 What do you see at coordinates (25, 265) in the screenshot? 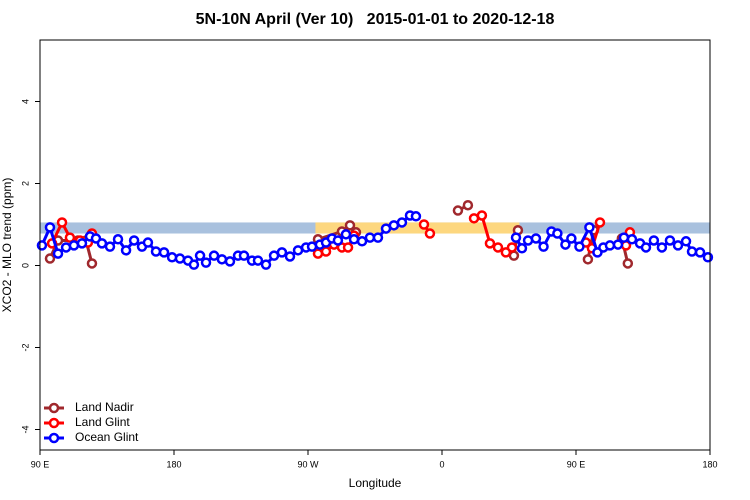
I see `y-tick-label: 0` at bounding box center [25, 265].